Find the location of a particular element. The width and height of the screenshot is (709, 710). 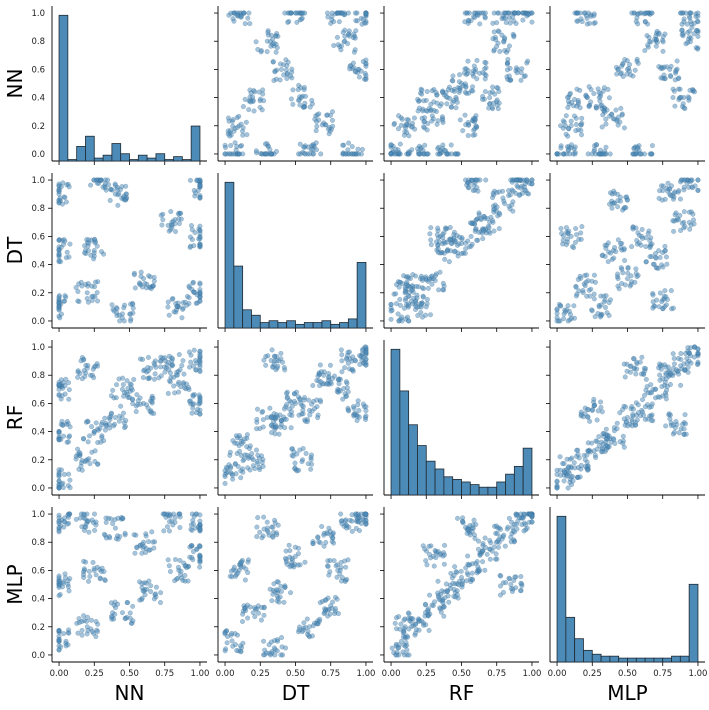

x-tick-label: 0.25 is located at coordinates (260, 674).